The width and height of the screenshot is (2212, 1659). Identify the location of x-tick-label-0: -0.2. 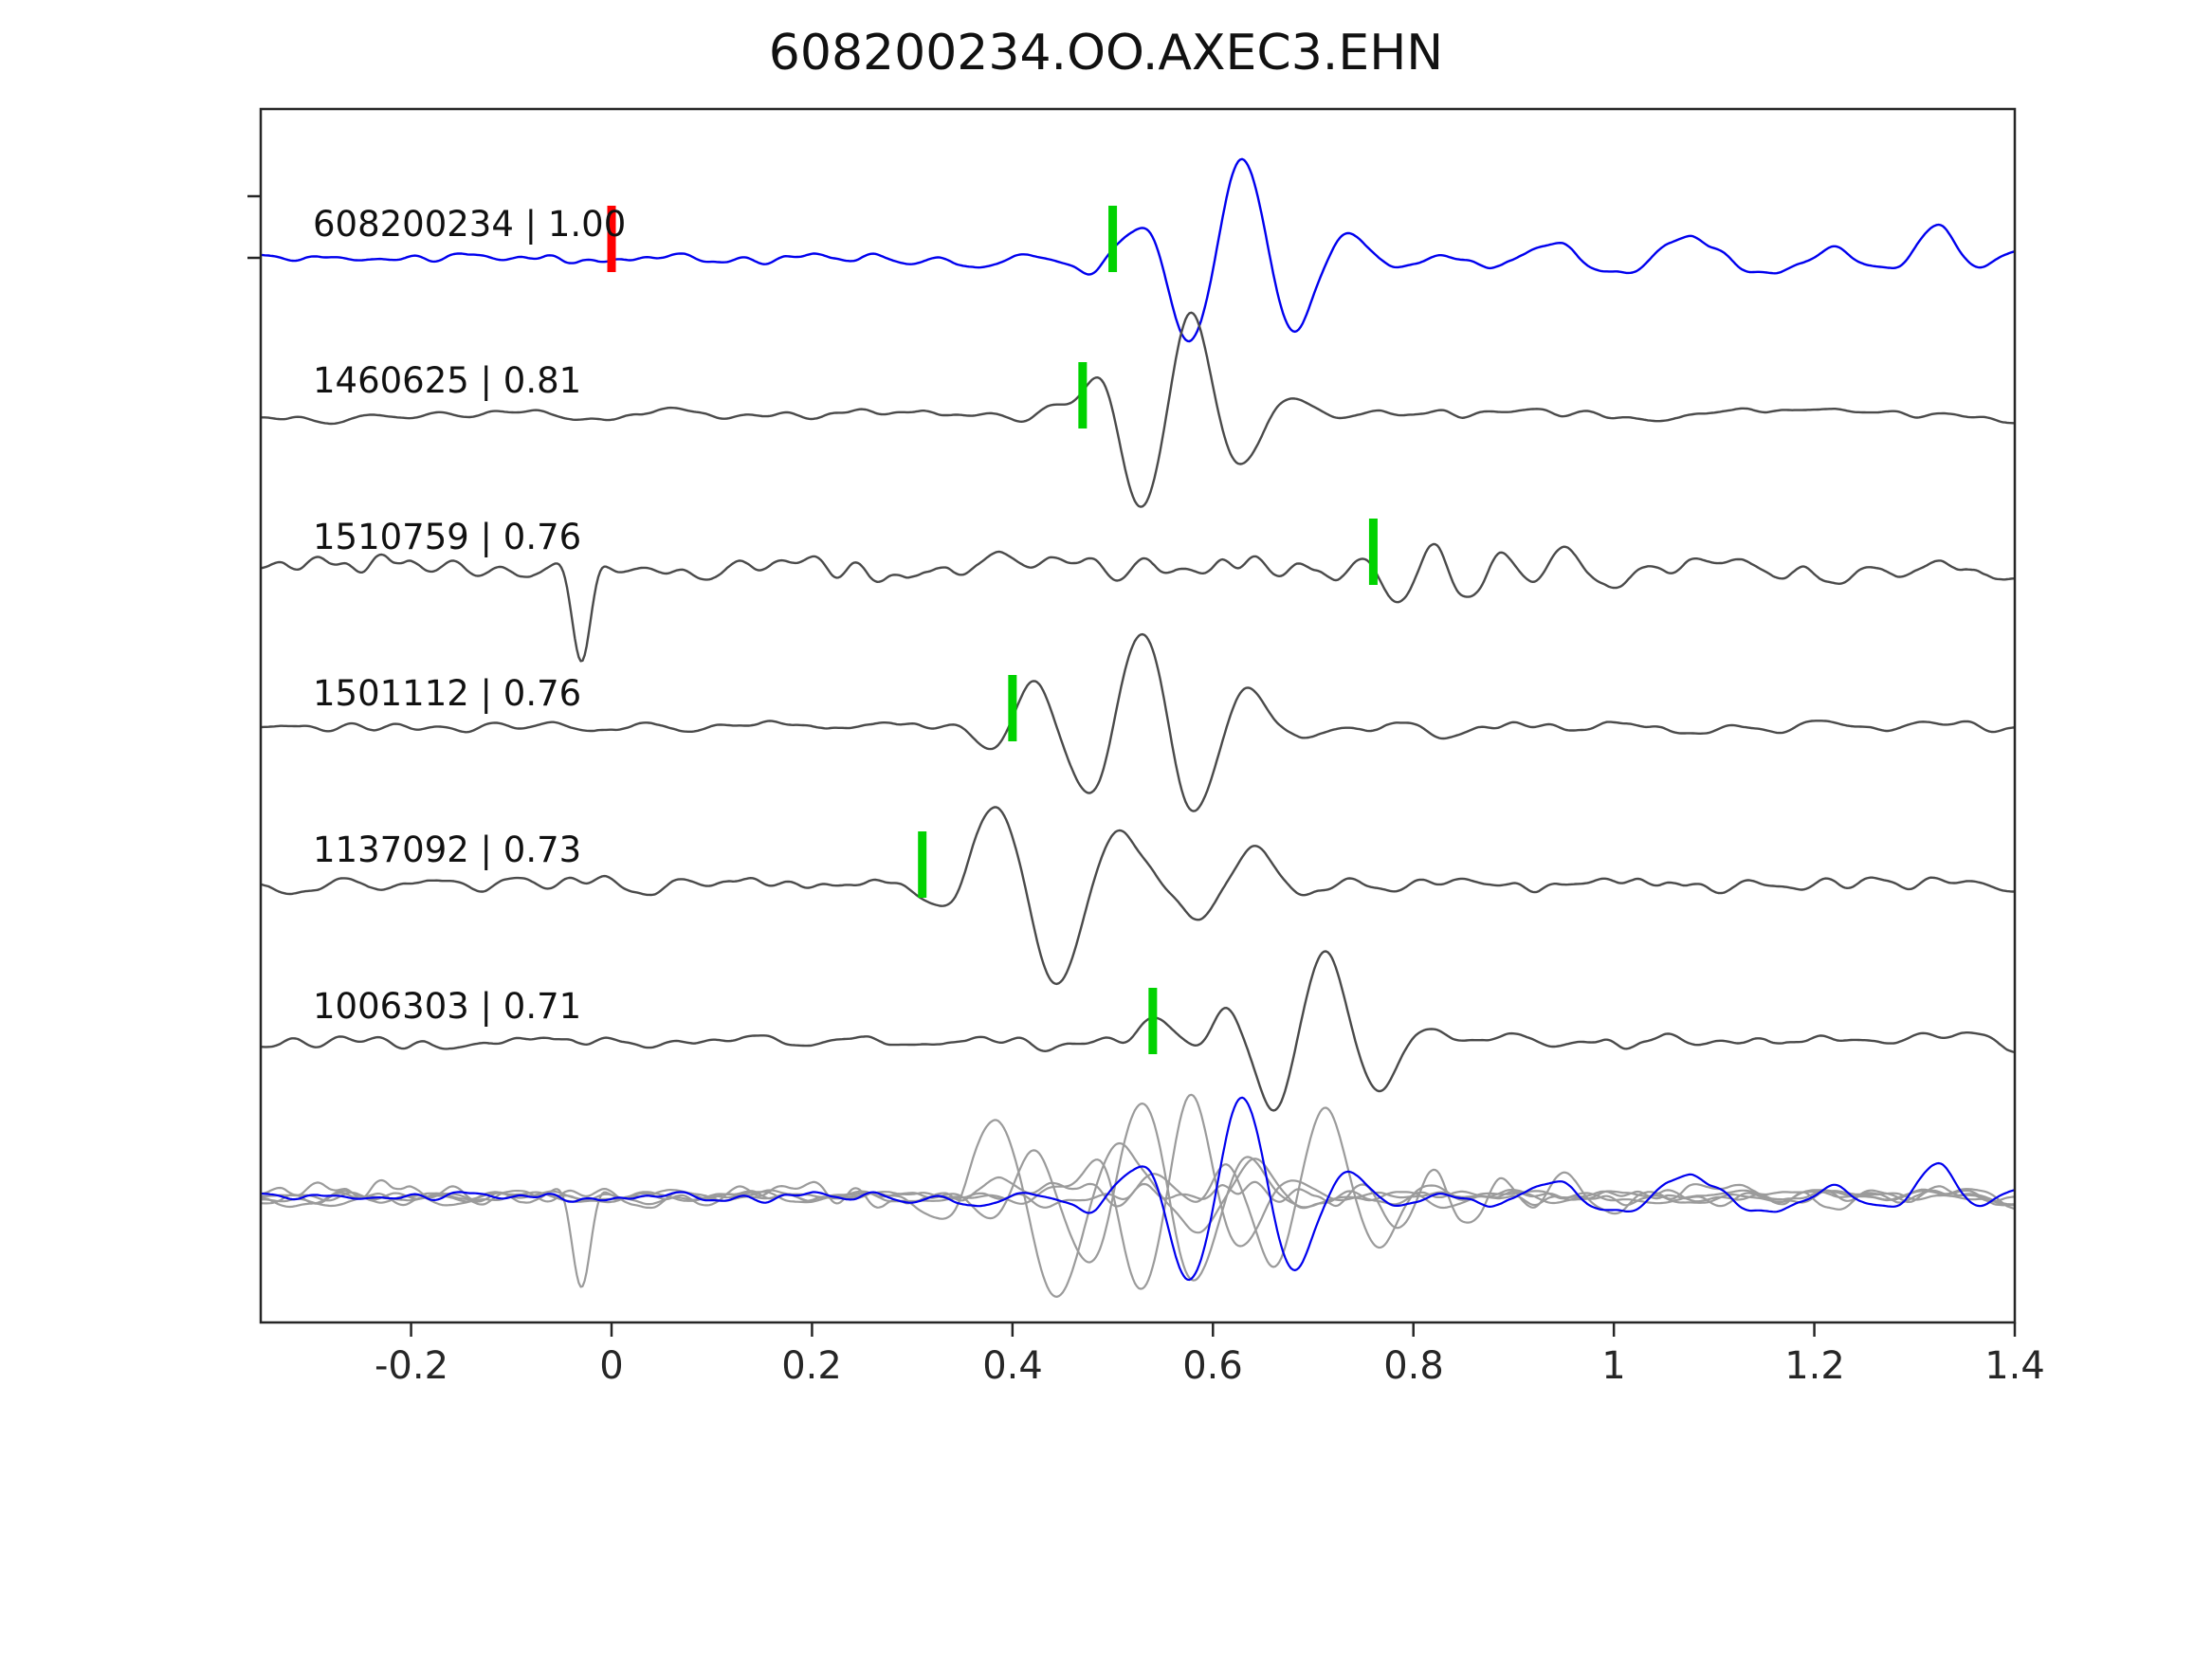
(411, 1366).